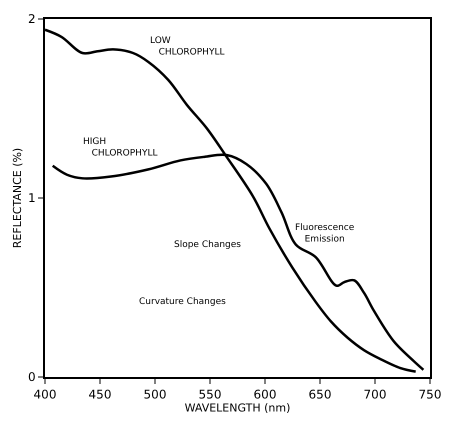 This screenshot has width=453, height=423. What do you see at coordinates (208, 245) in the screenshot?
I see `annotation: Slope Changes` at bounding box center [208, 245].